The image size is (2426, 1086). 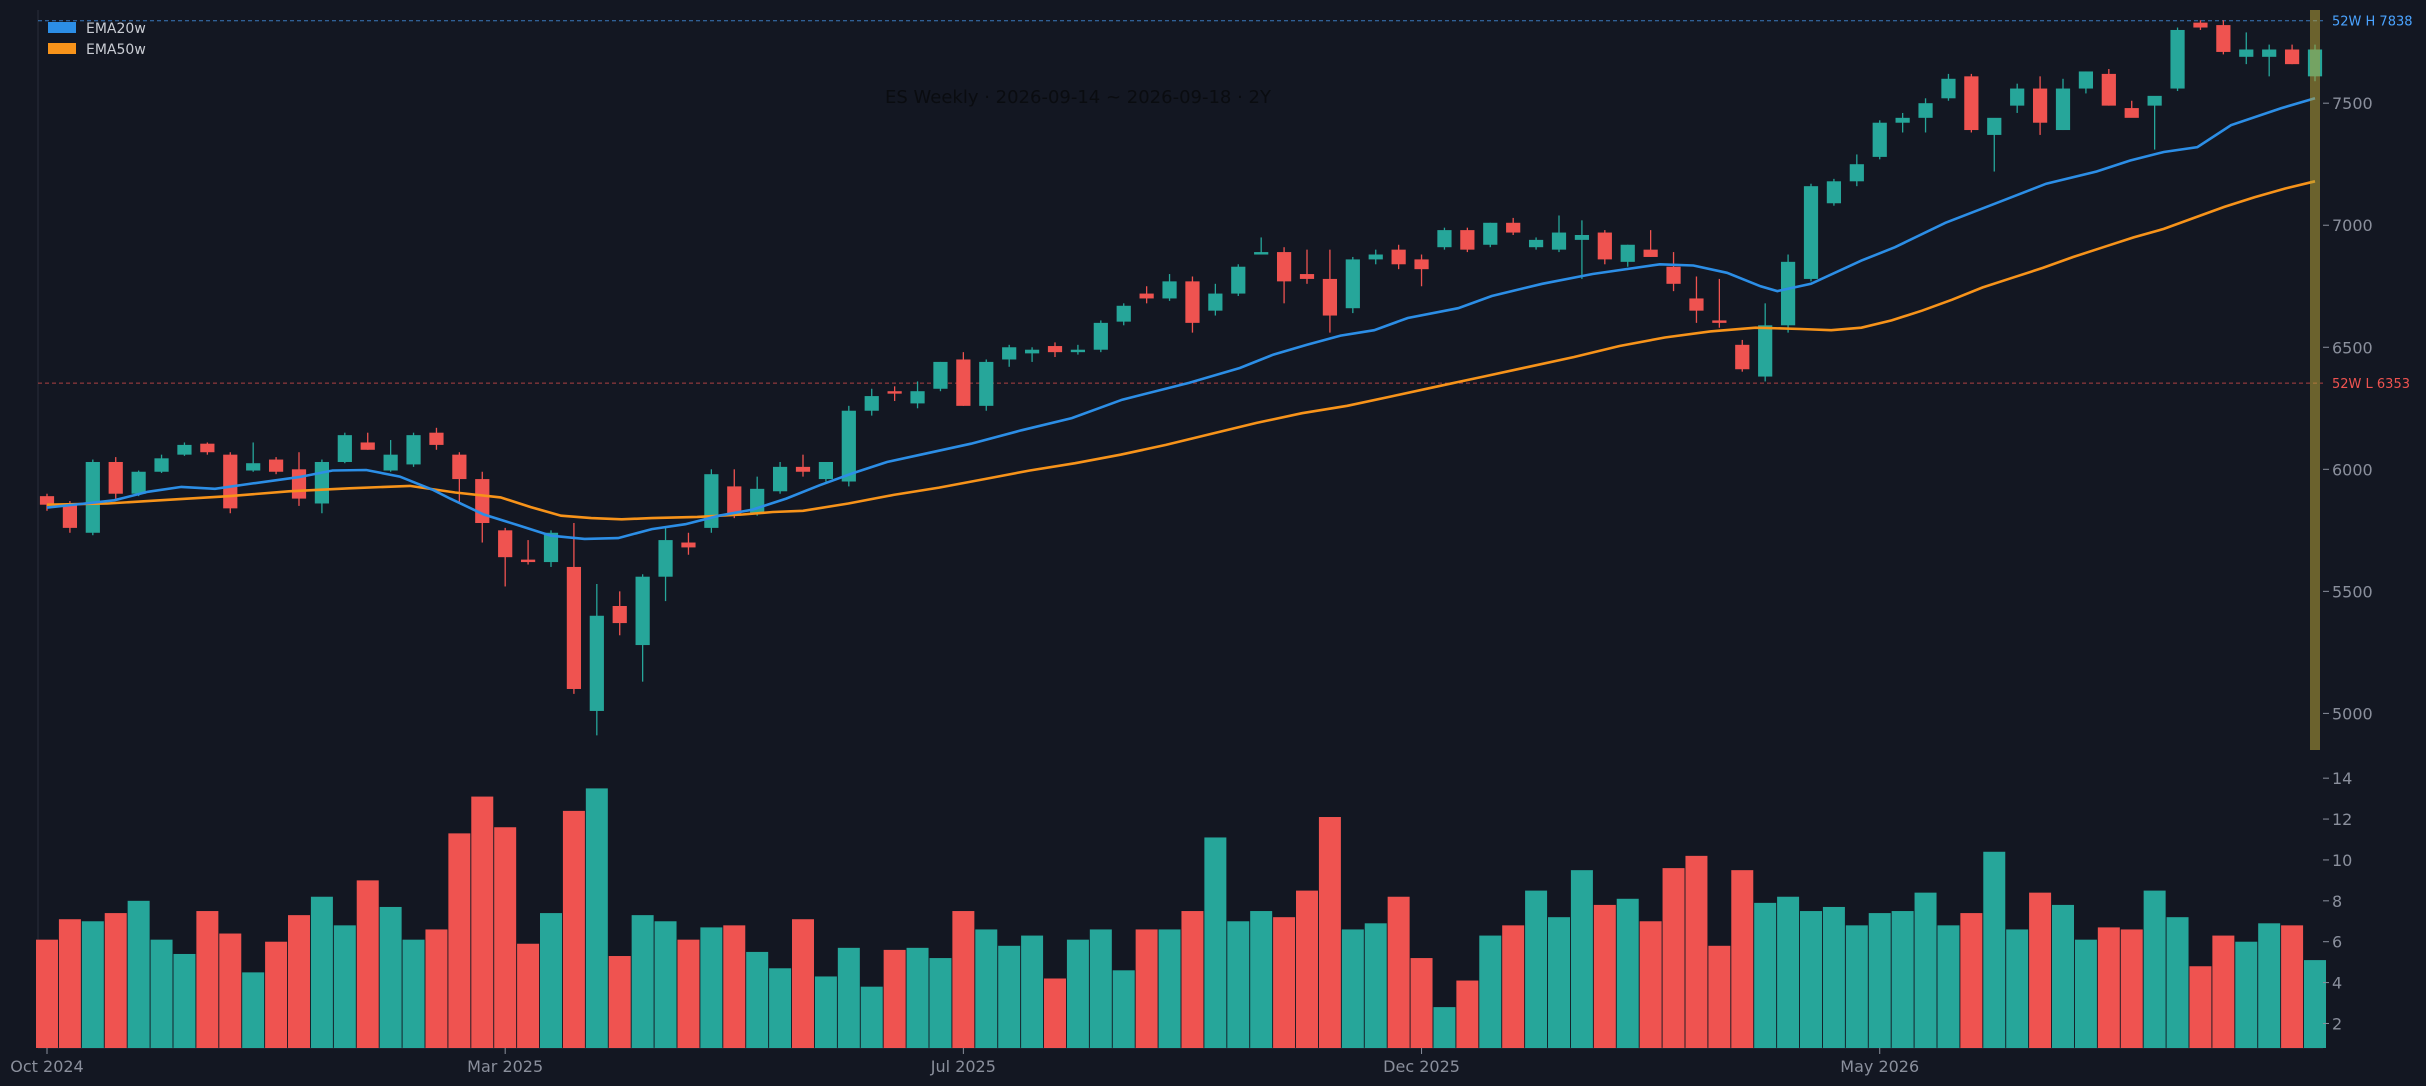 I want to click on price-tick-label: 6500, so click(x=2352, y=347).